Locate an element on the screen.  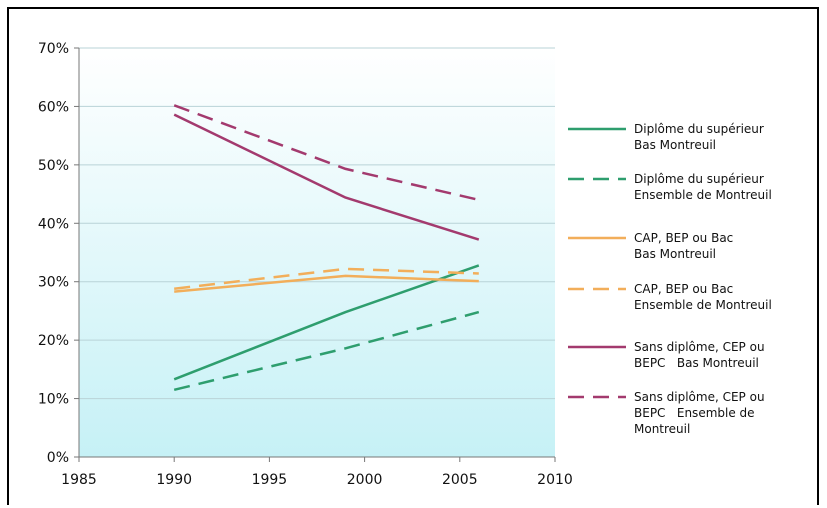
x-tick-label: 1990 is located at coordinates (174, 480).